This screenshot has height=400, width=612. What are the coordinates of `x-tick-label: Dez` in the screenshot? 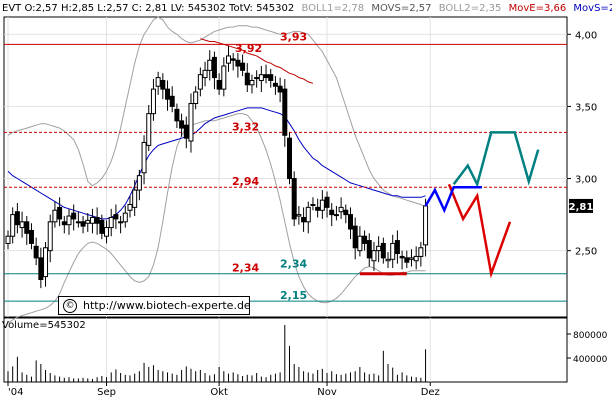 It's located at (430, 392).